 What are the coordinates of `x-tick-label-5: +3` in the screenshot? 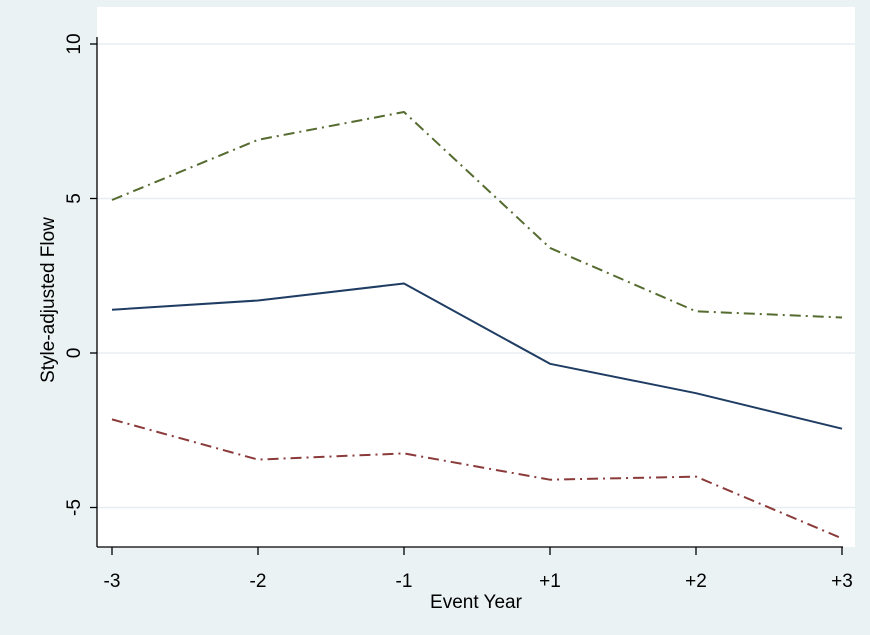 It's located at (842, 581).